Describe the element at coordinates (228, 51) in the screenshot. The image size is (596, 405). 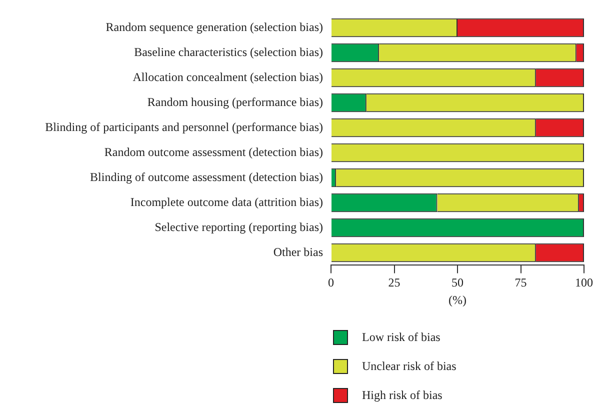
I see `y-tick-label: Baseline characteristics (selection bias)` at that location.